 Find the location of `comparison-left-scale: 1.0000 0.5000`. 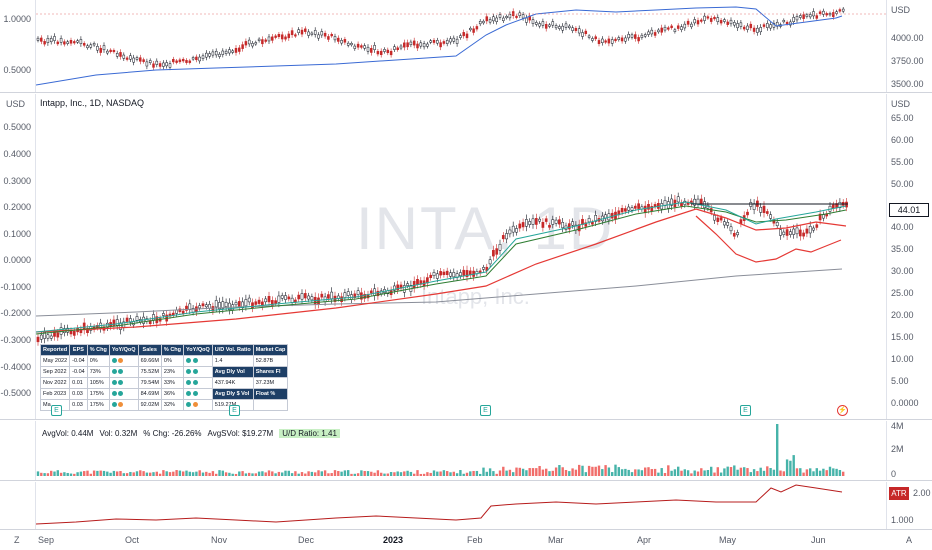

comparison-left-scale: 1.0000 0.5000 is located at coordinates (18, 46).